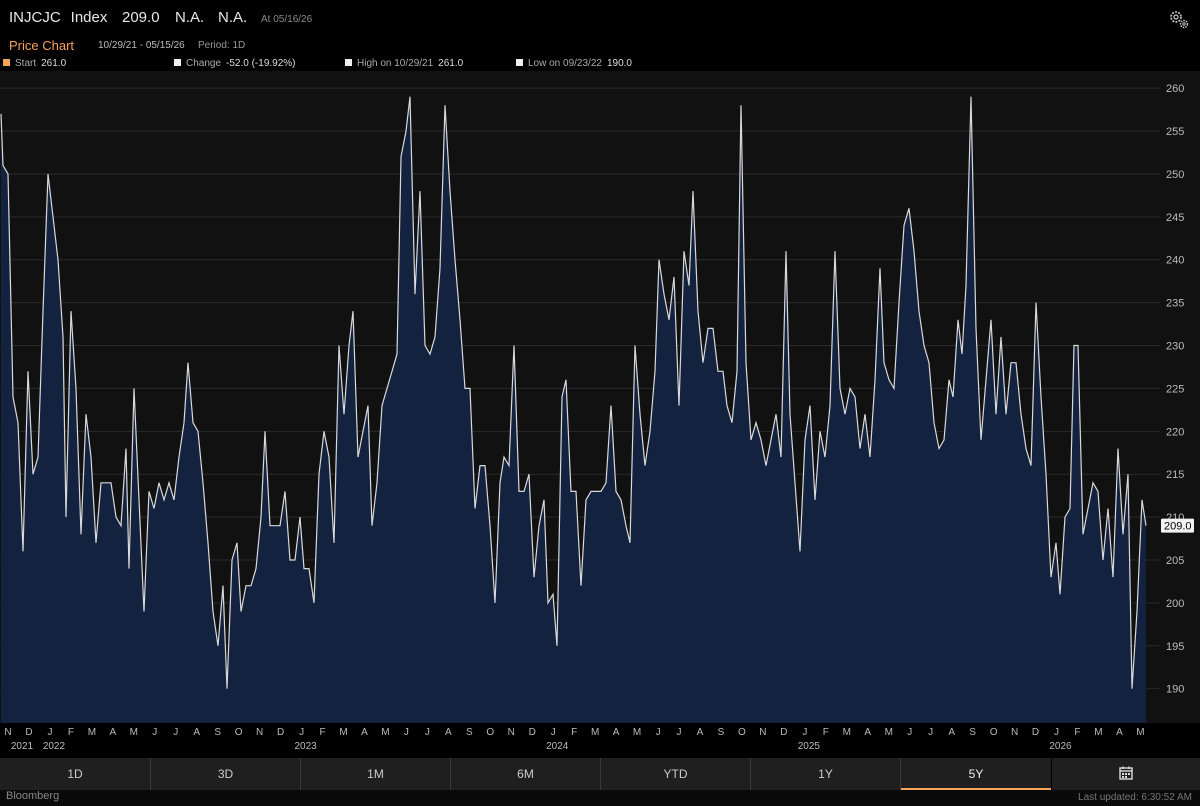 This screenshot has height=806, width=1200. Describe the element at coordinates (63, 17) in the screenshot. I see `ticker-label: INJCJC Index` at that location.